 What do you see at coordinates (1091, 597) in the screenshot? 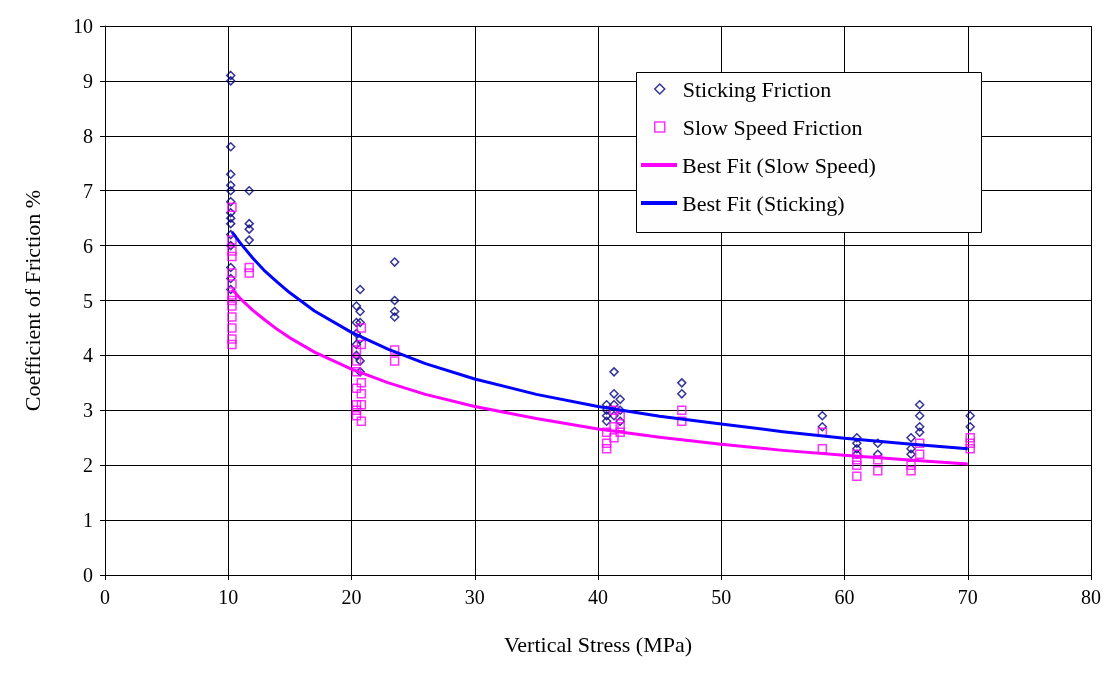
I see `x-tick-label: 80` at bounding box center [1091, 597].